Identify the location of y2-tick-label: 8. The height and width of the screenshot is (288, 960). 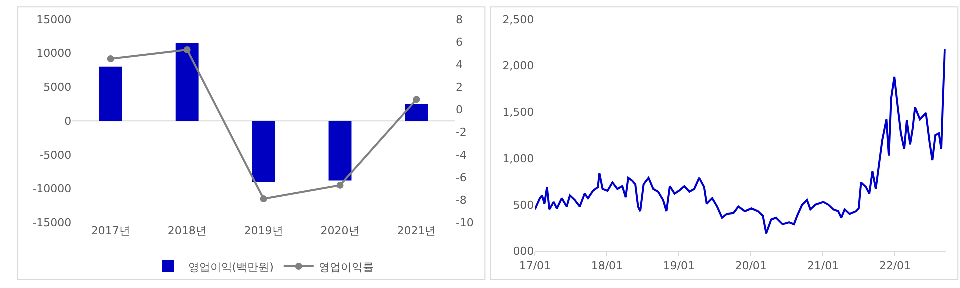
(459, 19).